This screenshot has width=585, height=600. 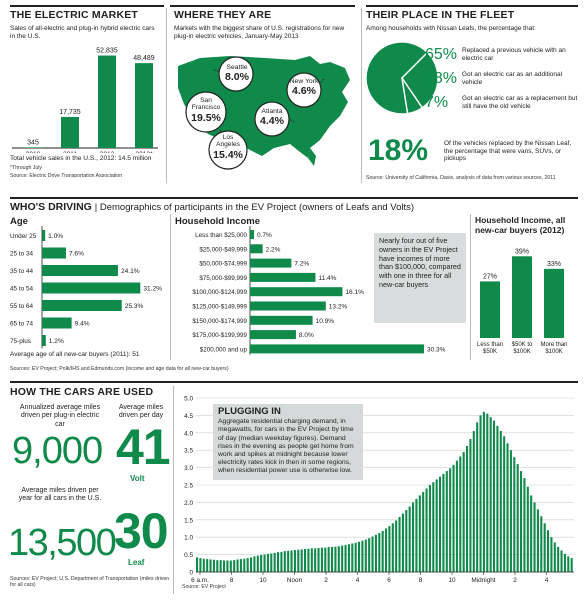 What do you see at coordinates (217, 221) in the screenshot?
I see `income-title: Household Income` at bounding box center [217, 221].